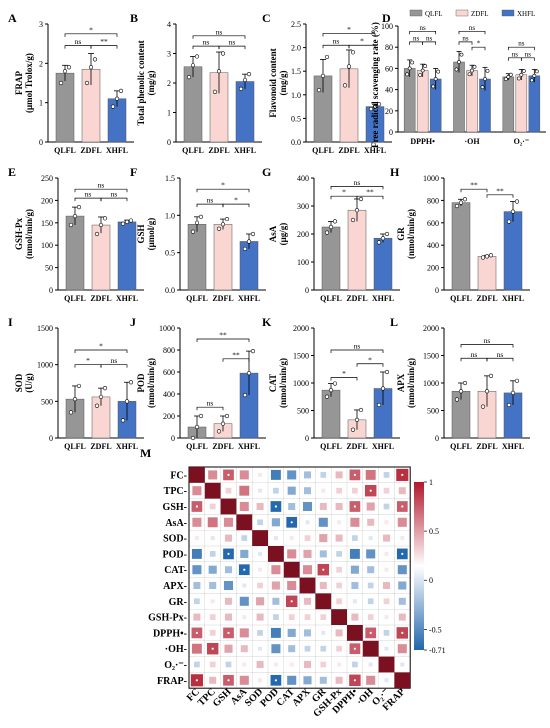  I want to click on y-axis-label: CAT, so click(273, 383).